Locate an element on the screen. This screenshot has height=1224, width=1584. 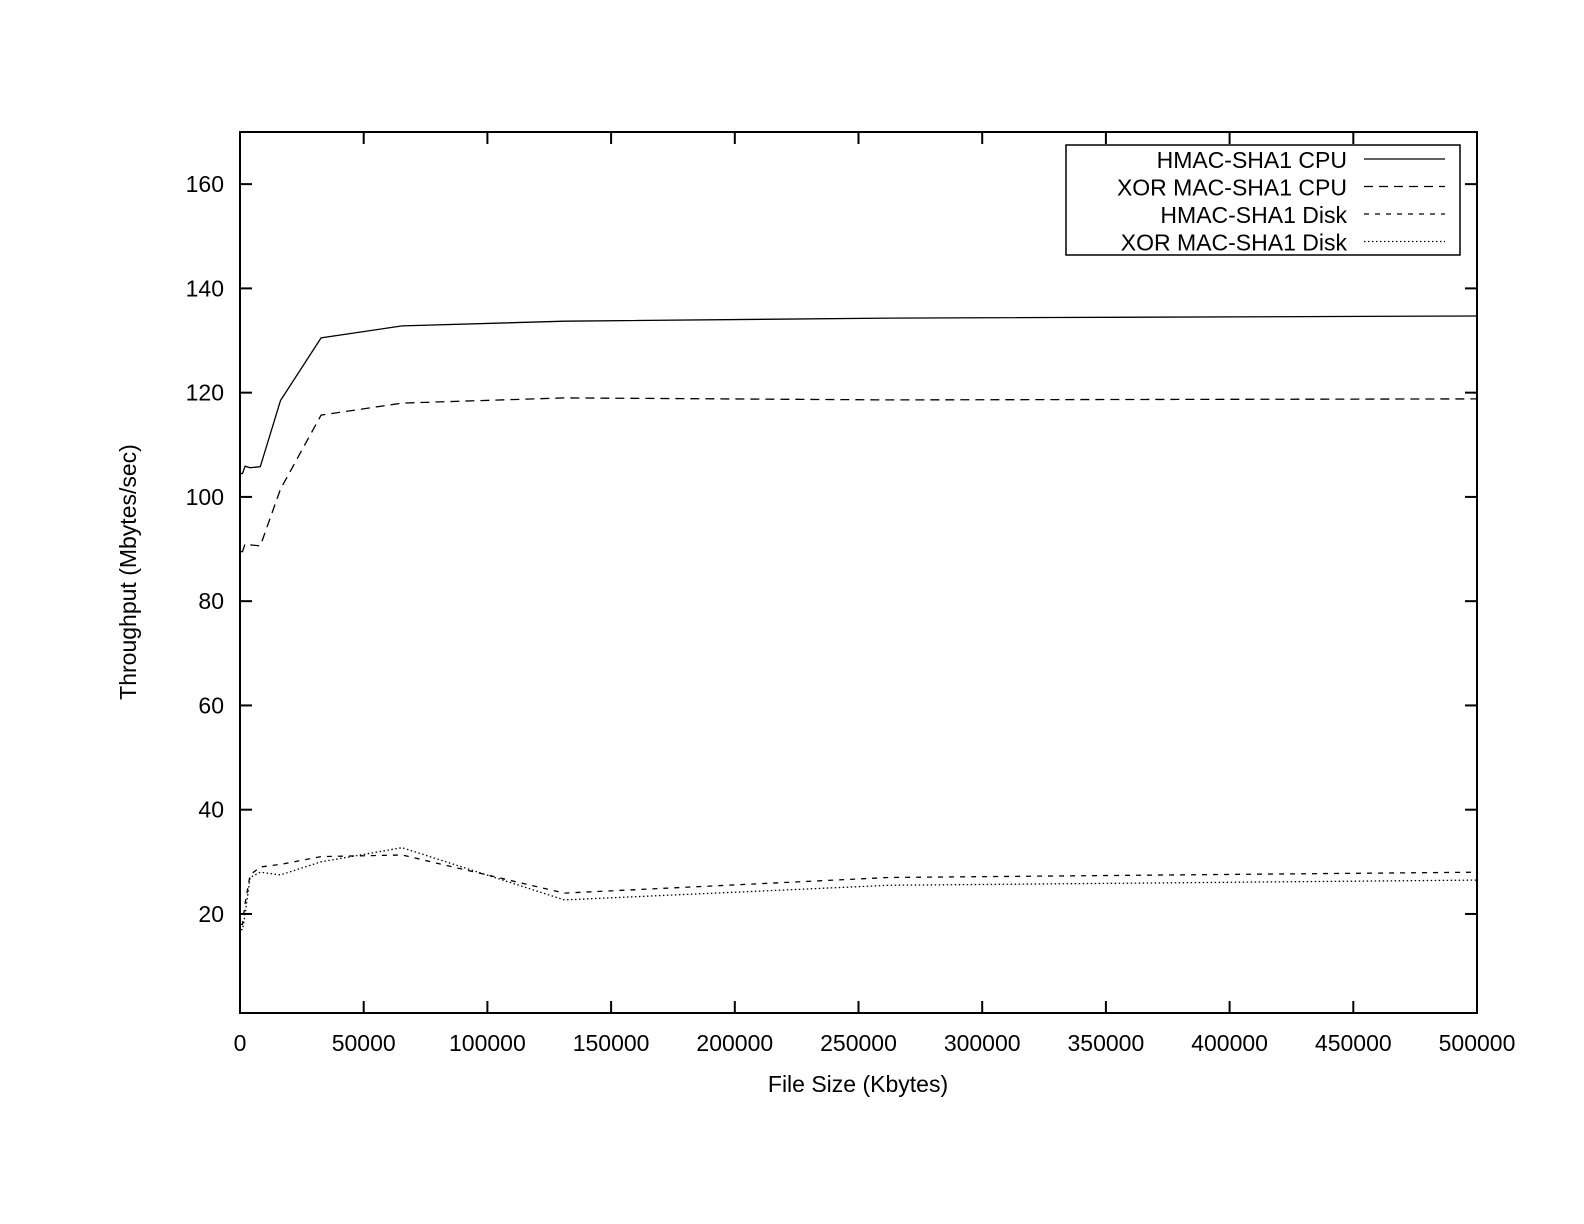
x-tick-label: 150000 is located at coordinates (611, 1043).